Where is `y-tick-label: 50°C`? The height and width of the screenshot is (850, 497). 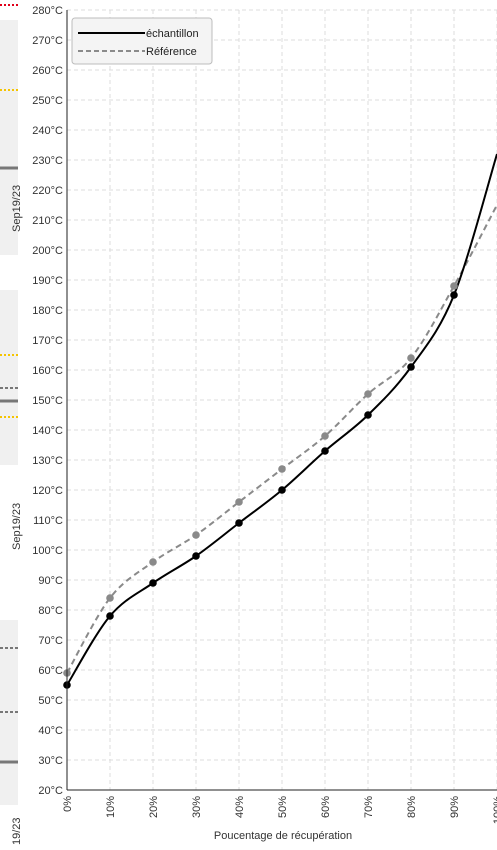
y-tick-label: 50°C is located at coordinates (50, 701).